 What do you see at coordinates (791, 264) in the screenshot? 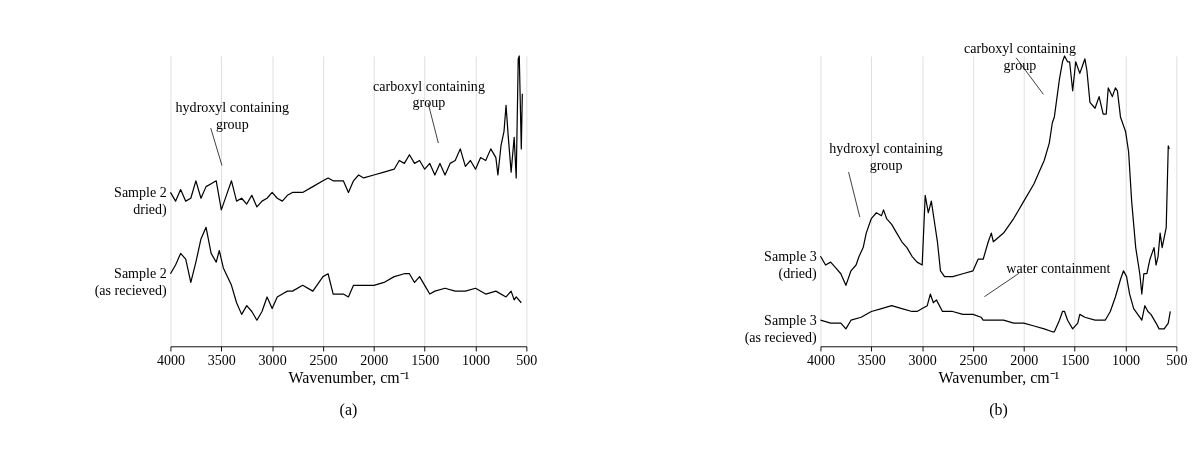
I see `series-label: Sample 3 (dried)` at bounding box center [791, 264].